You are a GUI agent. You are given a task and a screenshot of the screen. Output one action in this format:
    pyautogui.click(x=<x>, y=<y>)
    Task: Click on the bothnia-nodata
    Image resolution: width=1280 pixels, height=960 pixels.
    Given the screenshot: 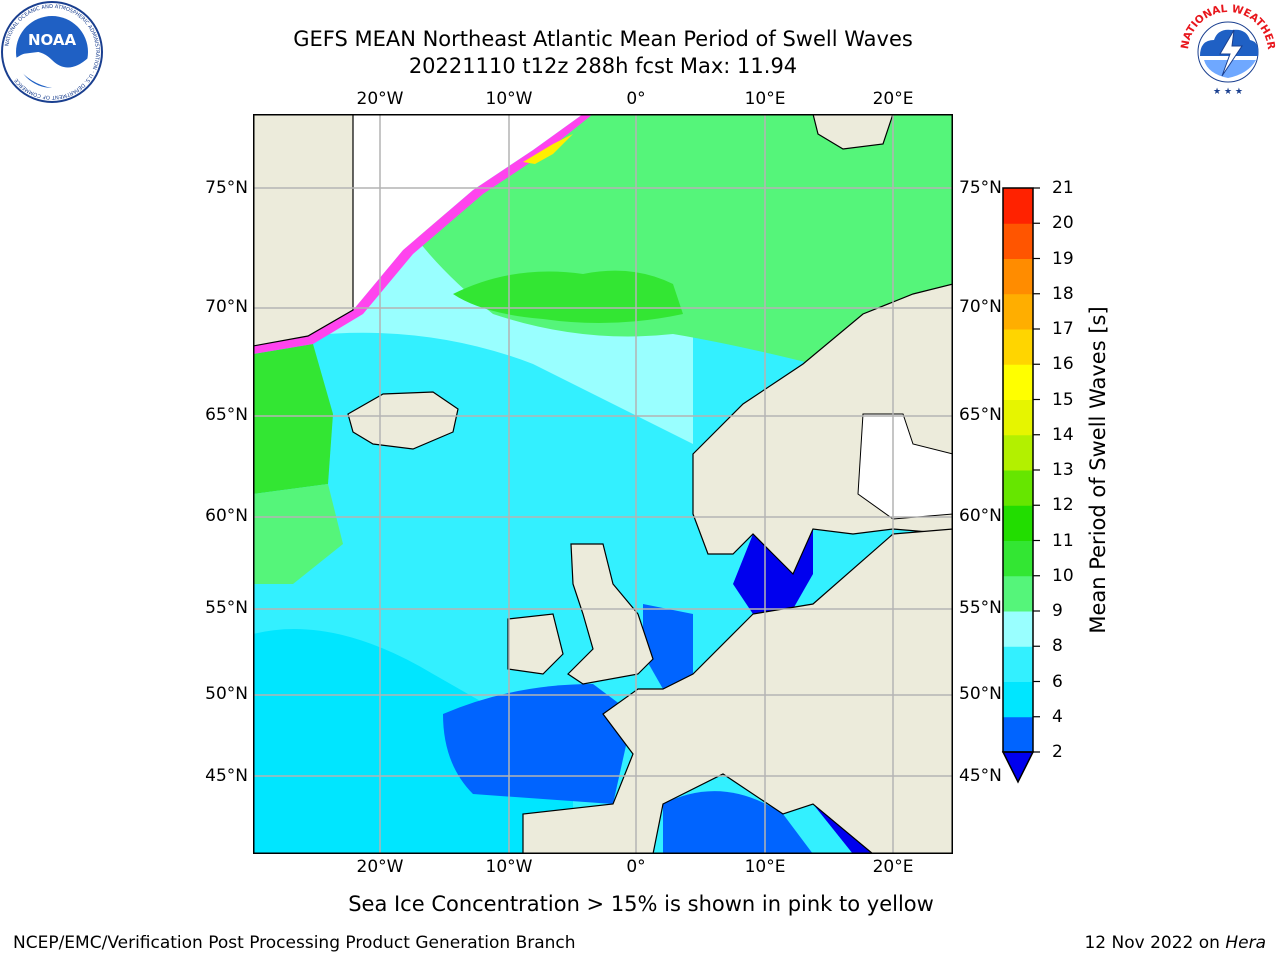 What is the action you would take?
    pyautogui.click(x=905, y=466)
    